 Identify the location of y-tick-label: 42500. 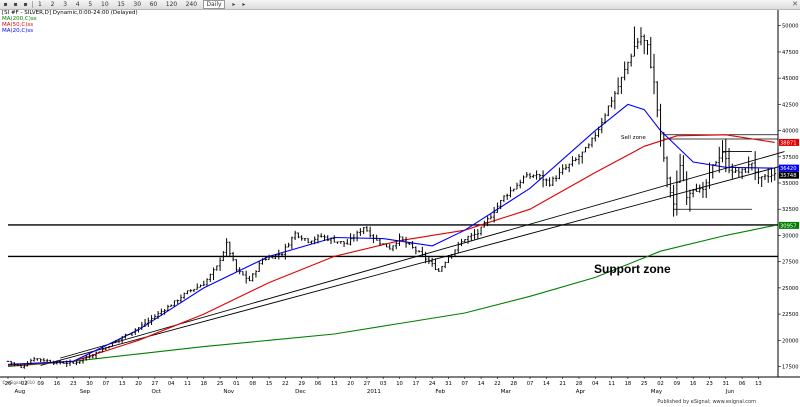
(790, 105).